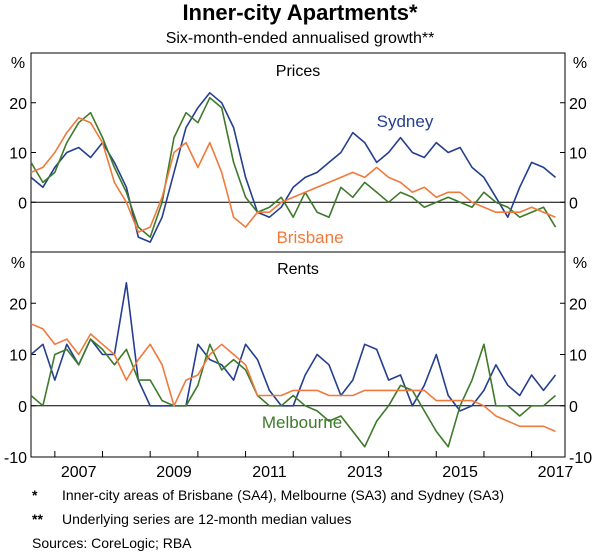 The image size is (600, 556). I want to click on panel-title-prices: Prices, so click(298, 71).